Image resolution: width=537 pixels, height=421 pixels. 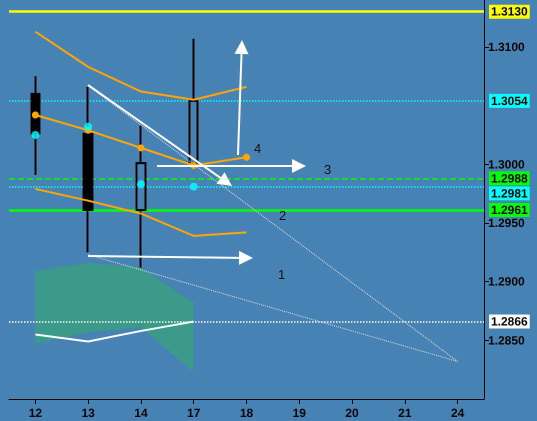 I want to click on x-tick-label: 21, so click(x=405, y=413).